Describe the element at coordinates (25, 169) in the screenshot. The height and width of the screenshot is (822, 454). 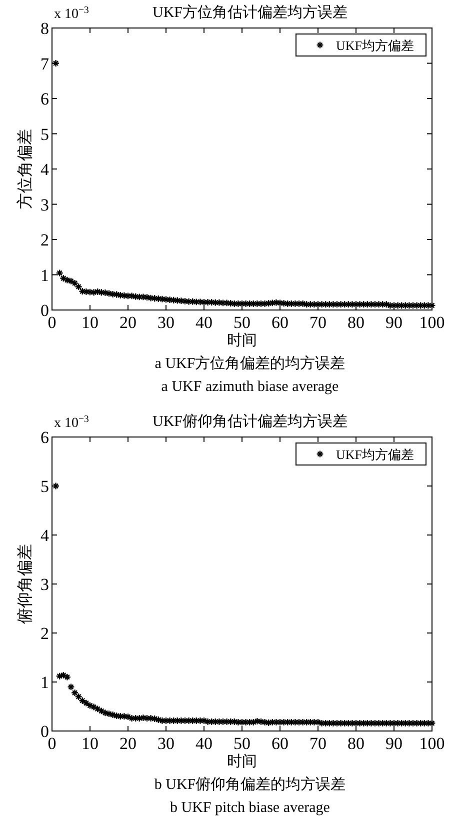
I see `y-axis-title: 方位角偏差` at that location.